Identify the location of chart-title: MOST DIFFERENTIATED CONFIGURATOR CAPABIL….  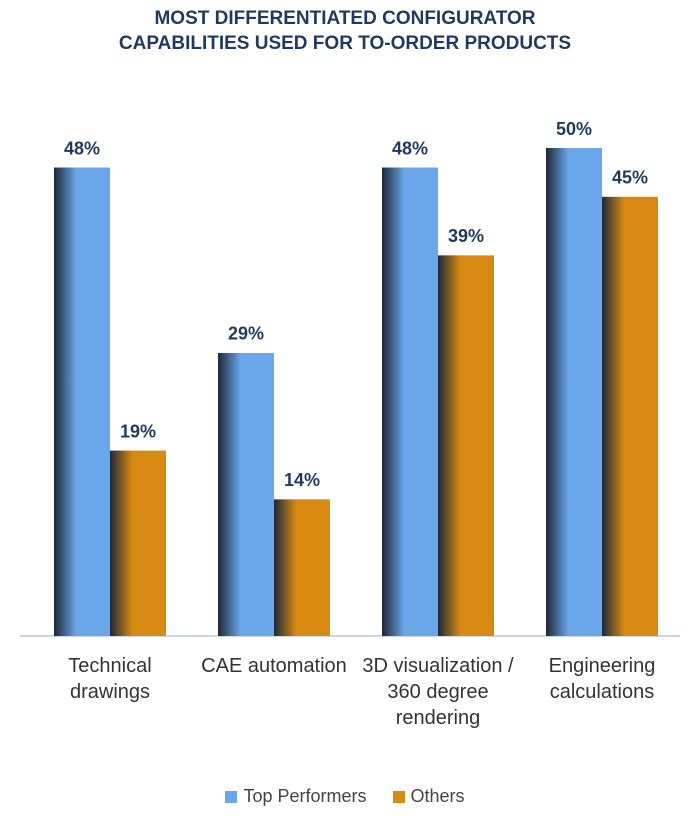
(345, 31).